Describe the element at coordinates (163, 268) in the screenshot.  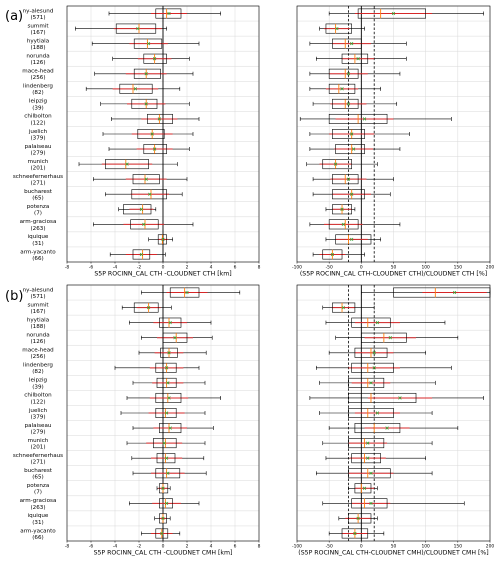
I see `x-tick-label-4: 0` at that location.